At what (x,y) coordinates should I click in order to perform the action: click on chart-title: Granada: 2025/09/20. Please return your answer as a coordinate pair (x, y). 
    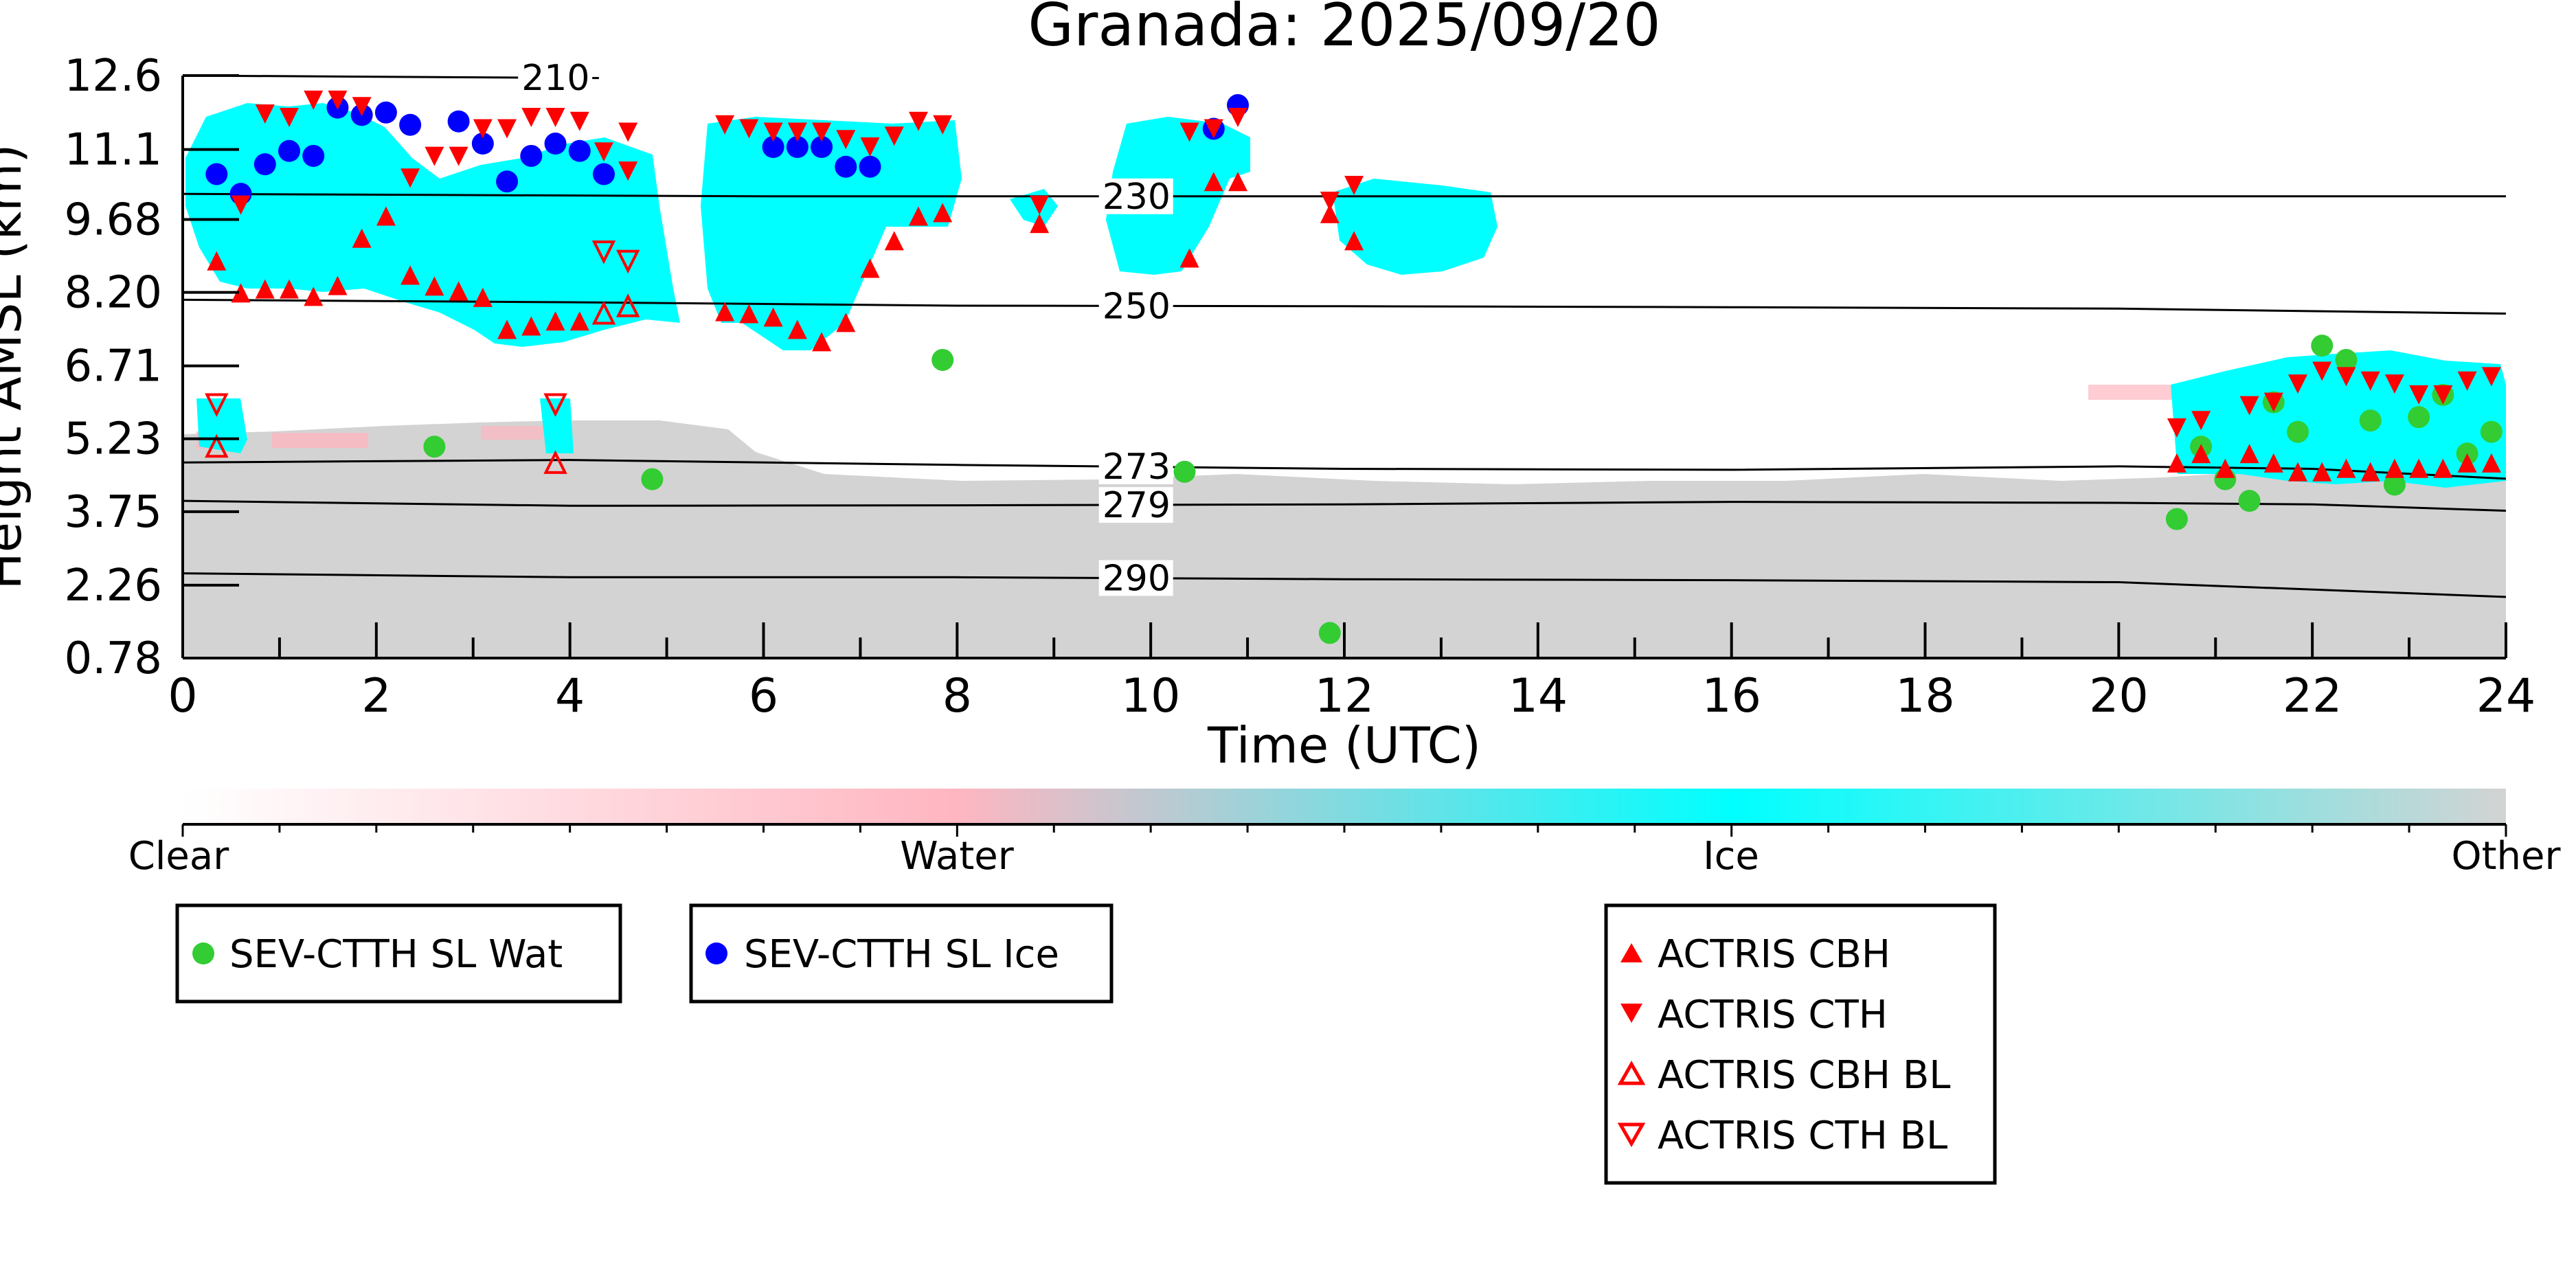
    Looking at the image, I should click on (1344, 30).